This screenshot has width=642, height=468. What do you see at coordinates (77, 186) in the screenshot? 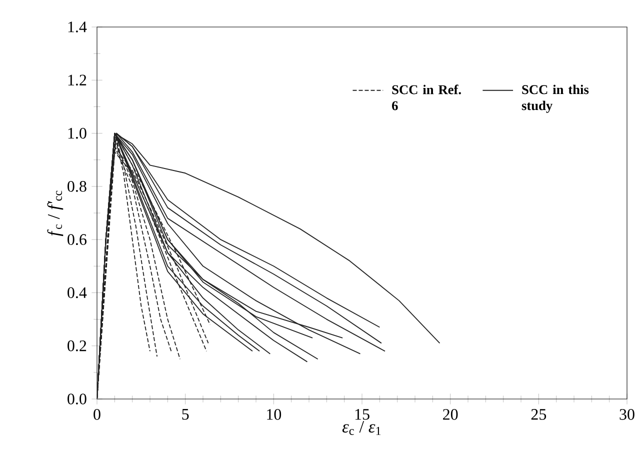
I see `y-tick-label: 0.8` at bounding box center [77, 186].